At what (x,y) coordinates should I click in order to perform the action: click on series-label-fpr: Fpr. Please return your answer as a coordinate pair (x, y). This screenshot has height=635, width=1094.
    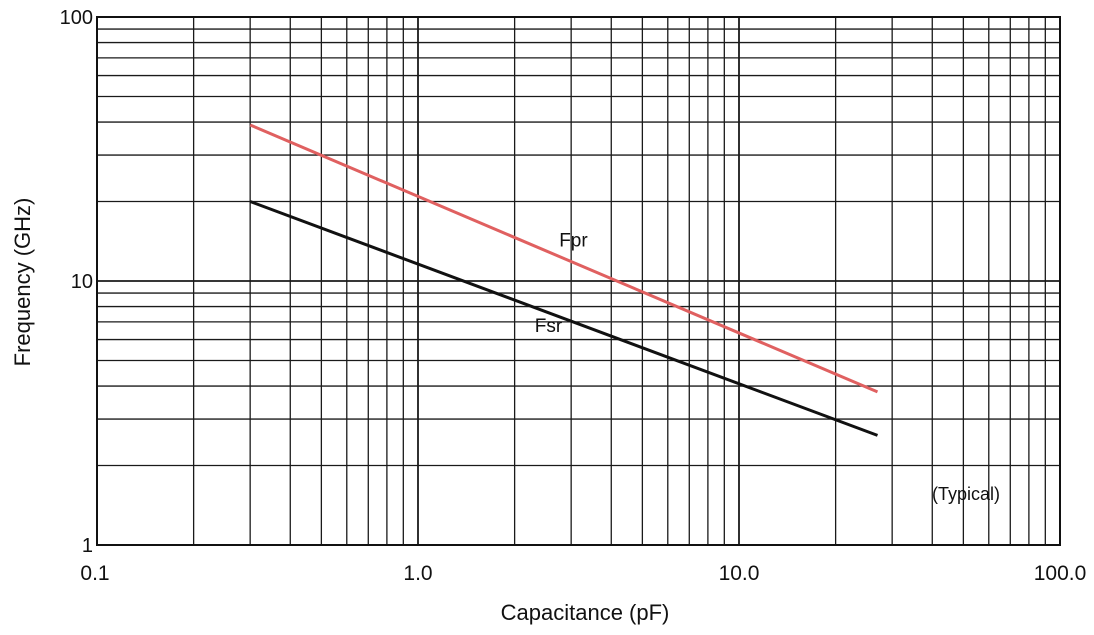
    Looking at the image, I should click on (573, 241).